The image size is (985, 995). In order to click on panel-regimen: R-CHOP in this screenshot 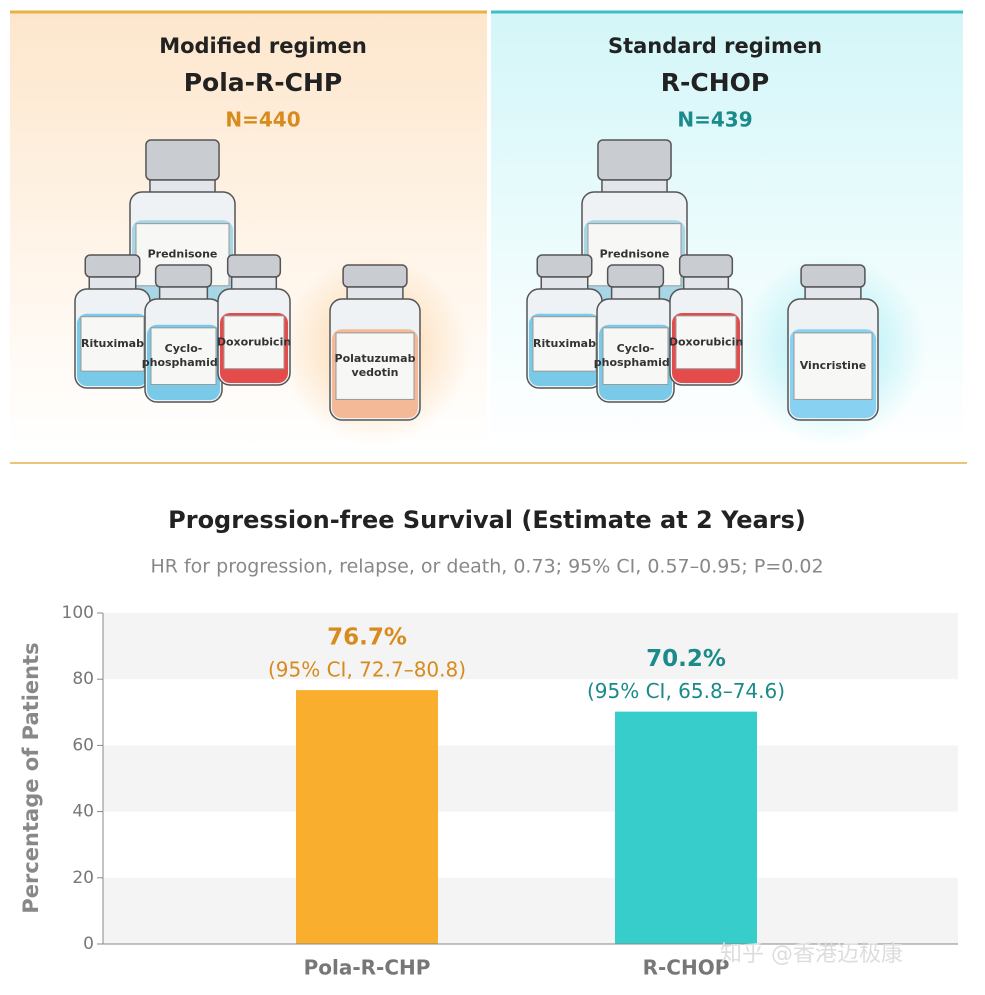, I will do `click(715, 82)`.